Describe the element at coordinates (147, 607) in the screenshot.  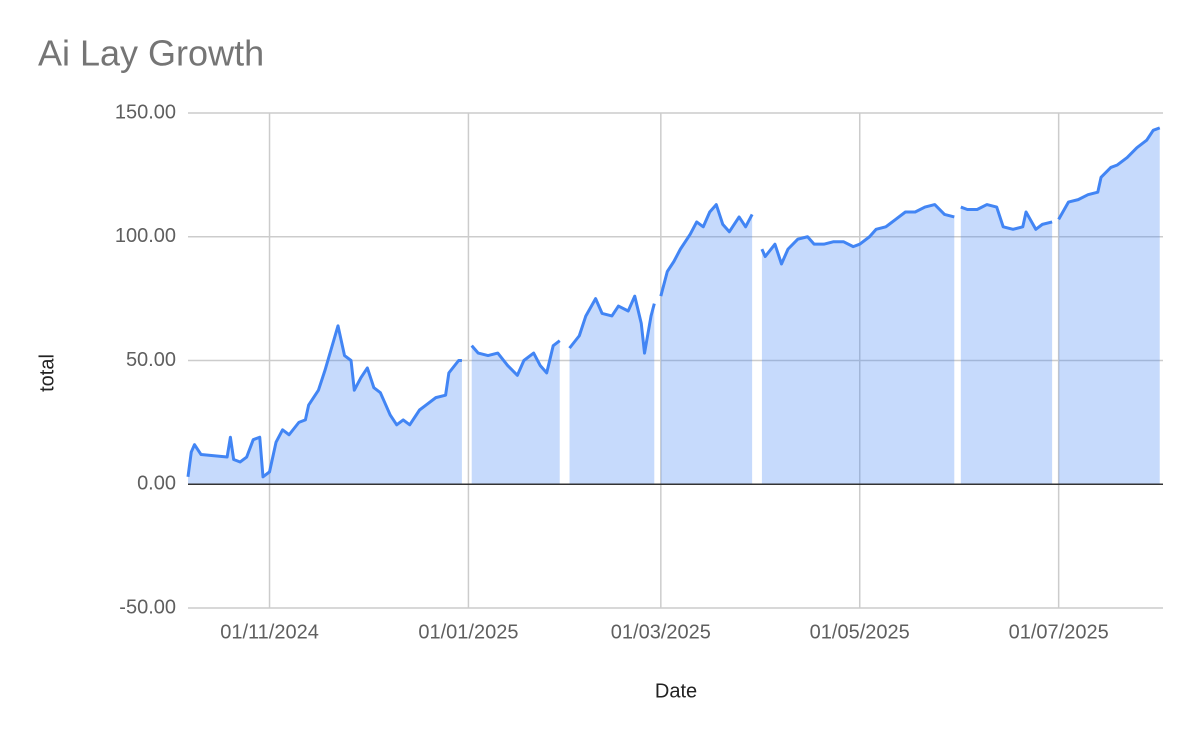
I see `y-tick-label: -50.00` at that location.